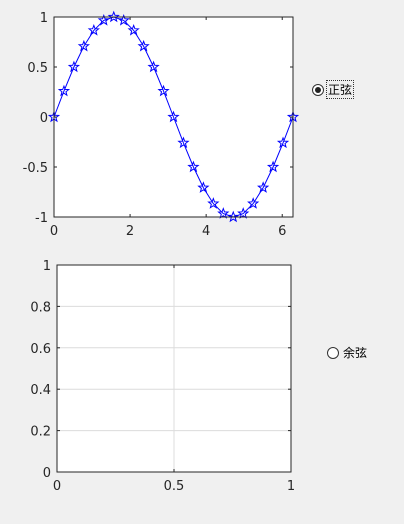 The width and height of the screenshot is (404, 524). What do you see at coordinates (57, 486) in the screenshot?
I see `ax2-xtick-label-0: 0` at bounding box center [57, 486].